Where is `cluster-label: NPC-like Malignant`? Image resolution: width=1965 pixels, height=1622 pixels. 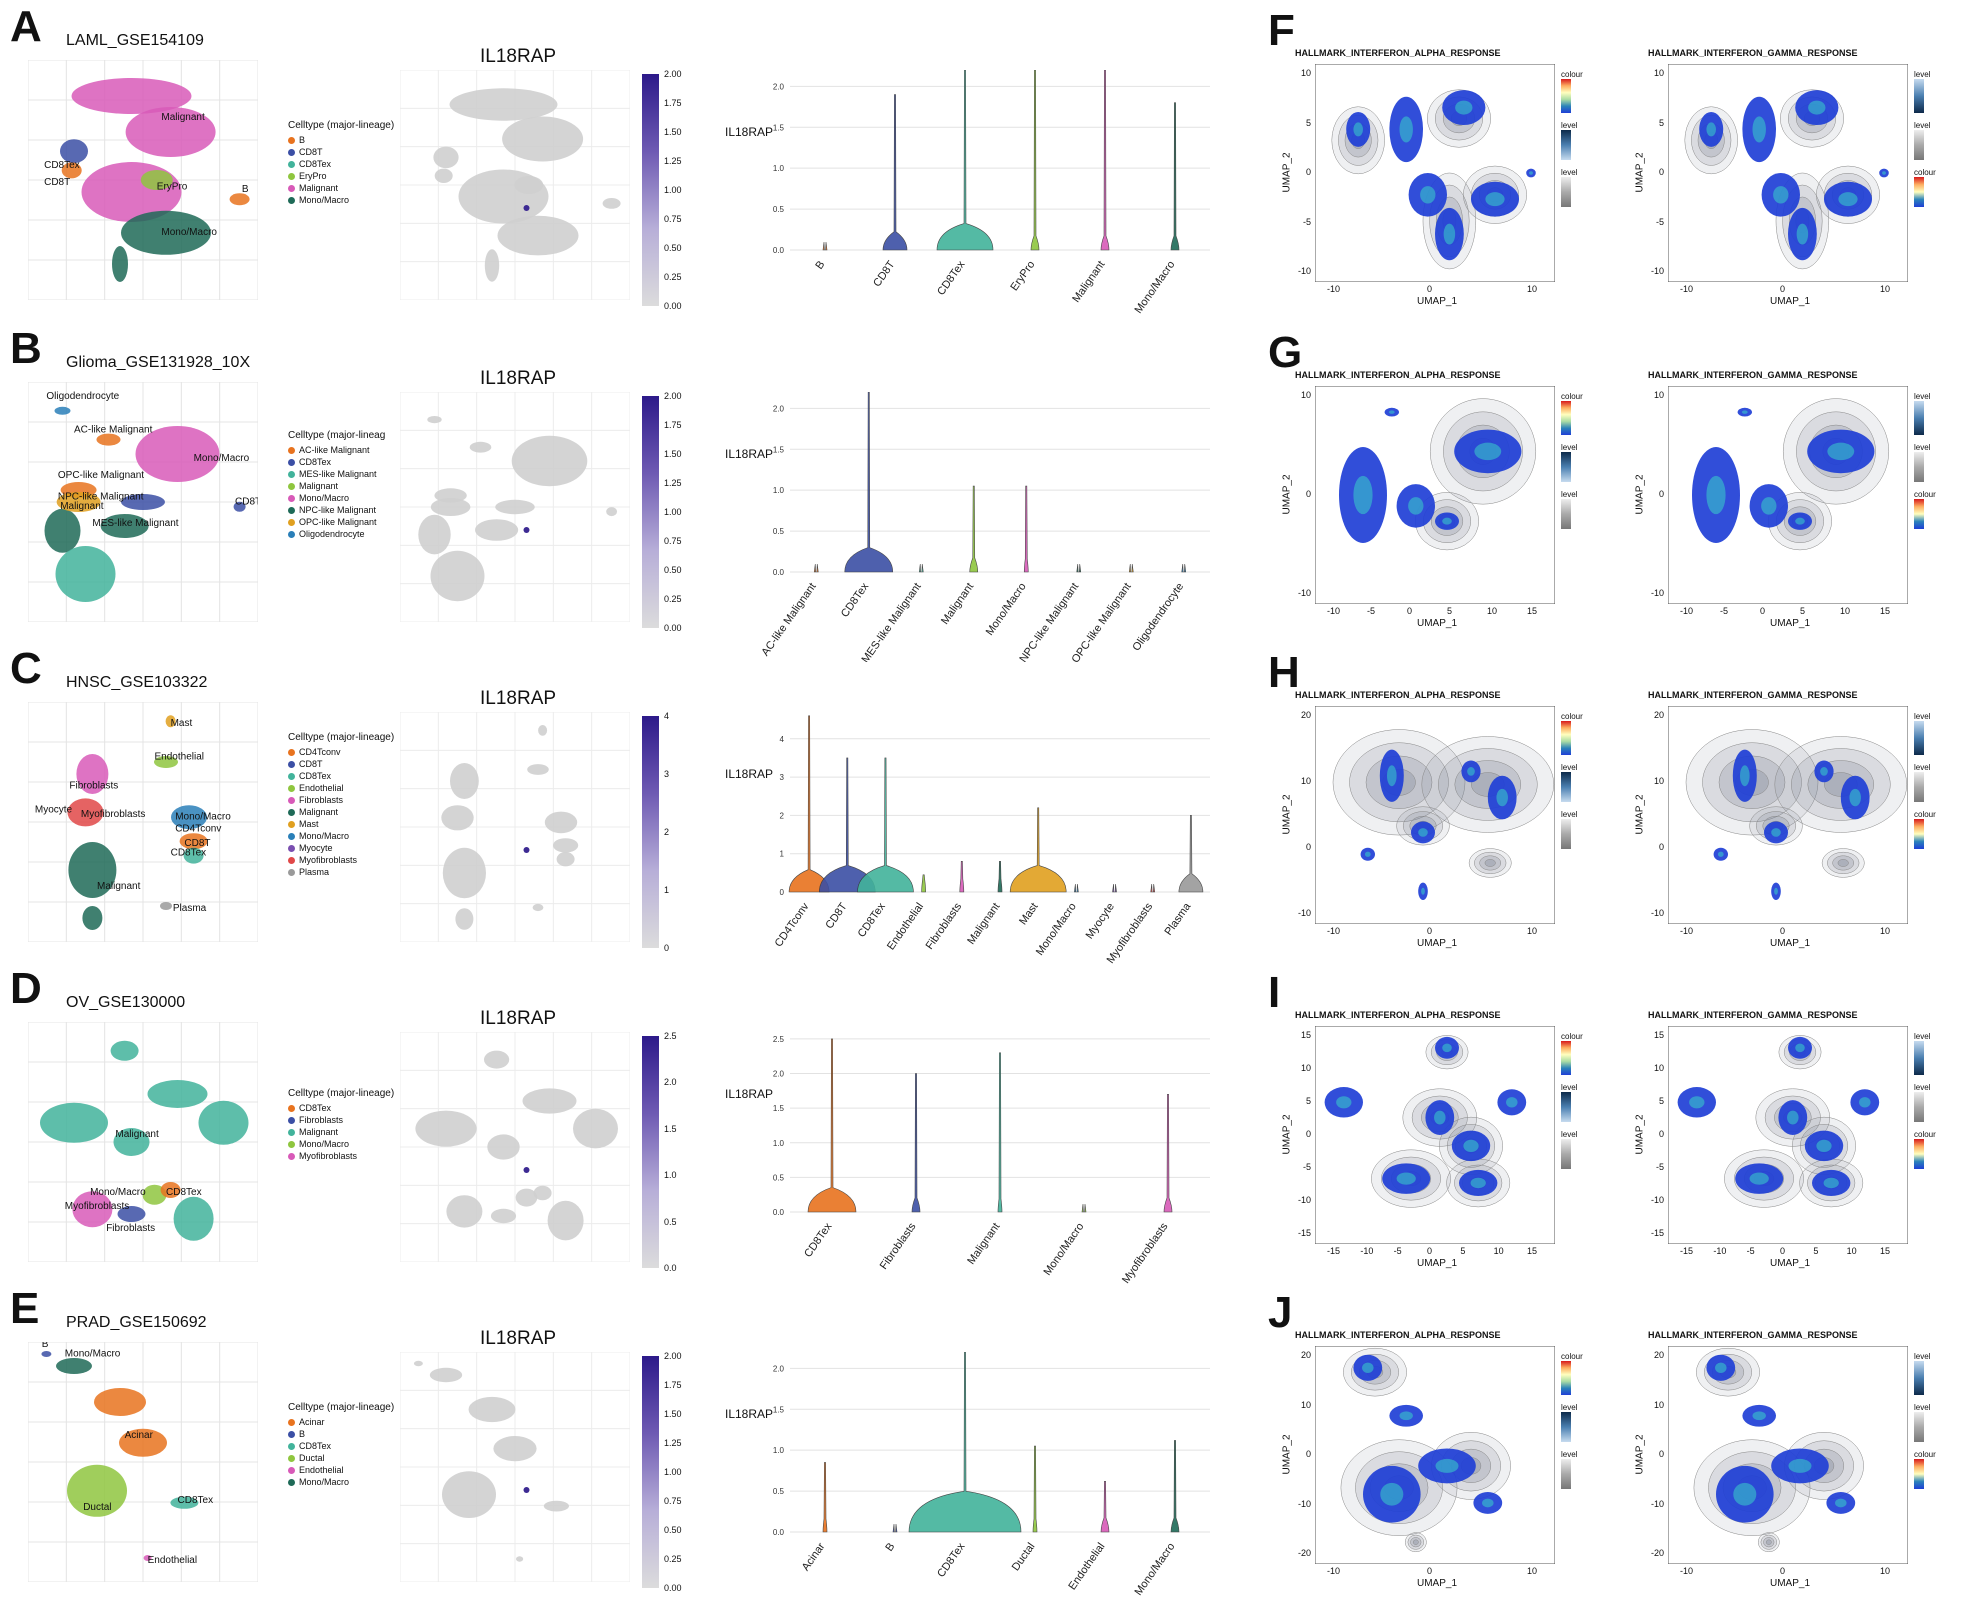 cluster-label: NPC-like Malignant is located at coordinates (101, 497).